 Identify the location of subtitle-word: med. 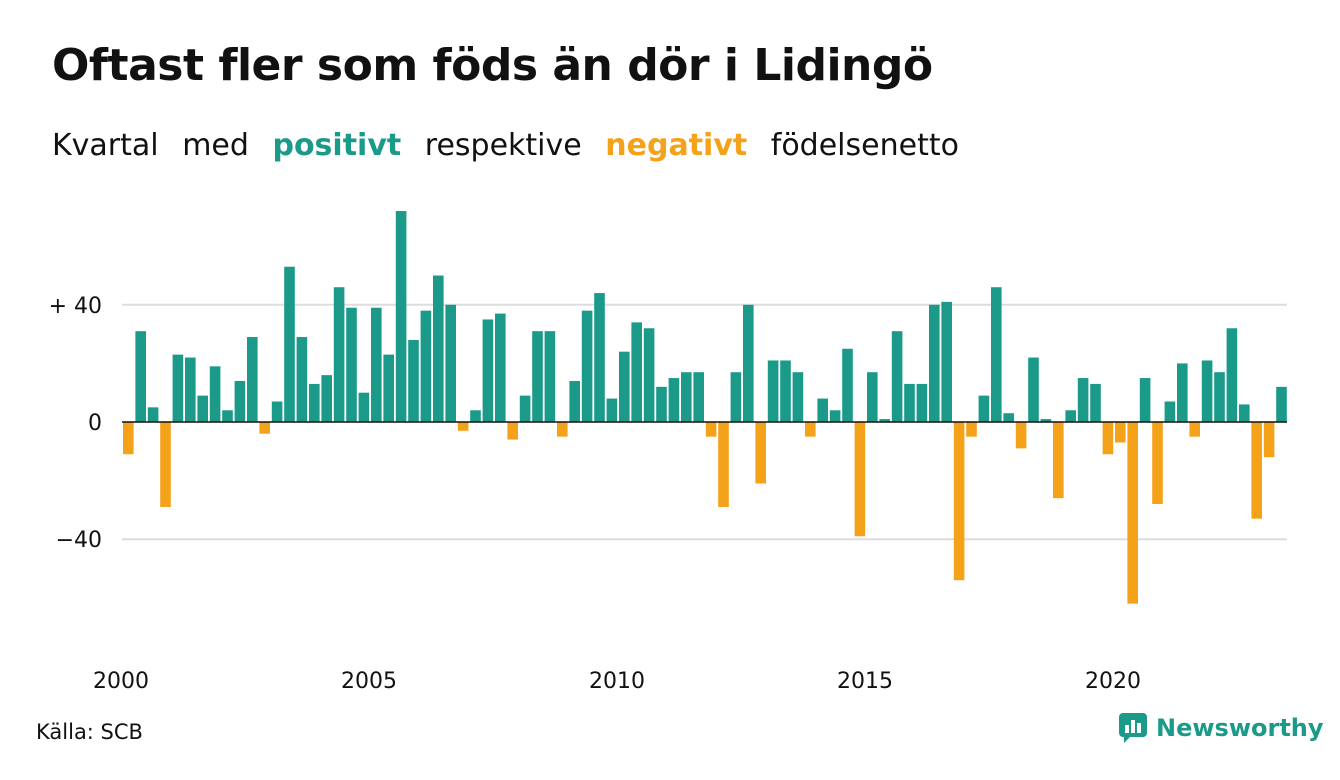
(215, 145).